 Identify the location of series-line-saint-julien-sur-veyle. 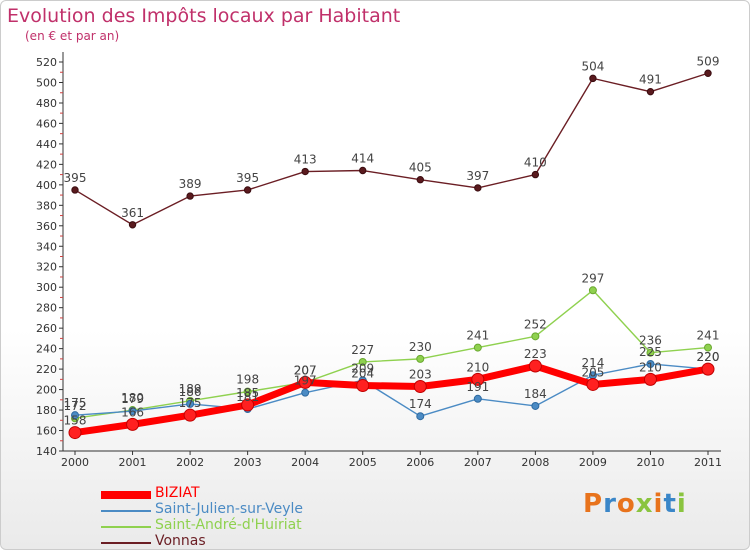
(391, 390).